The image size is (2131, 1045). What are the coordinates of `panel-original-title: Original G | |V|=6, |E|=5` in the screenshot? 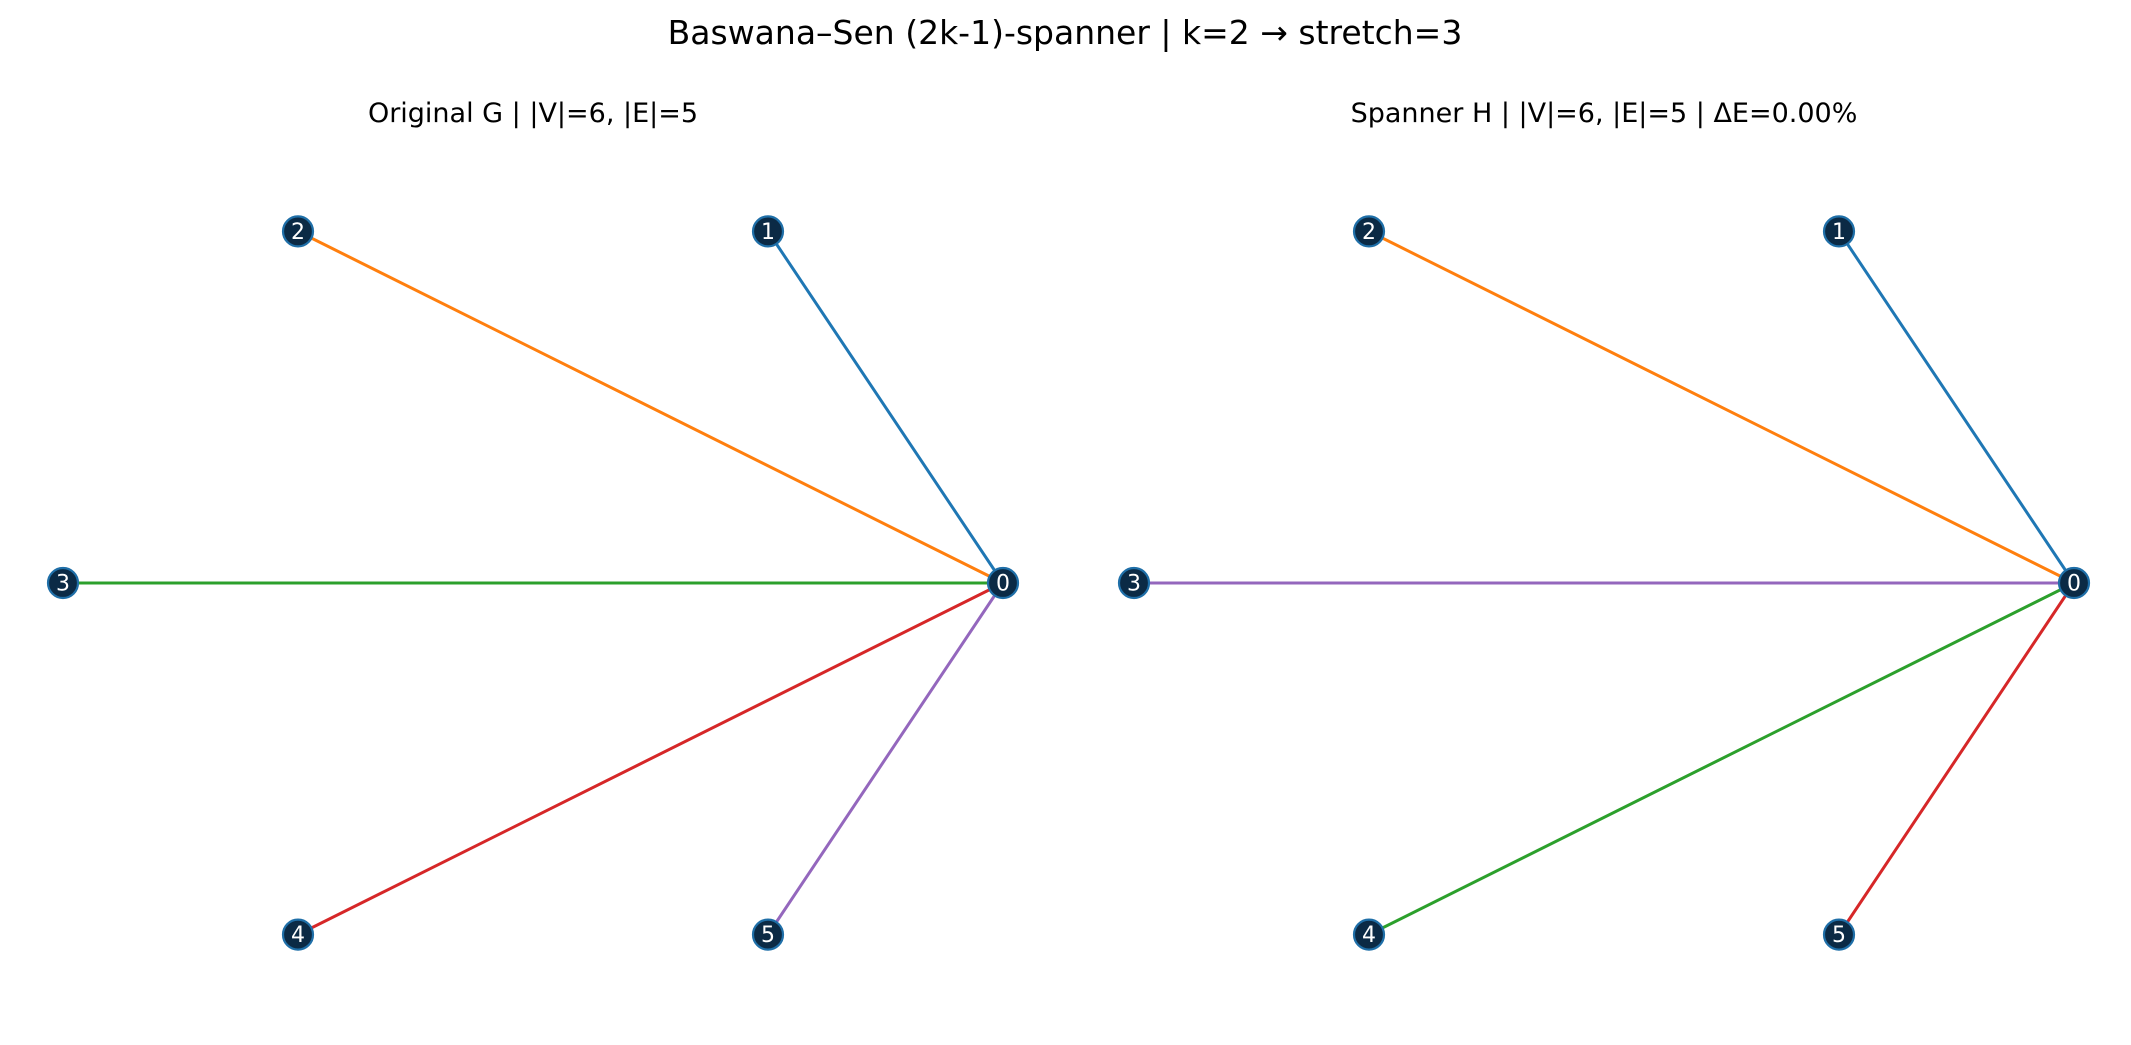 It's located at (533, 113).